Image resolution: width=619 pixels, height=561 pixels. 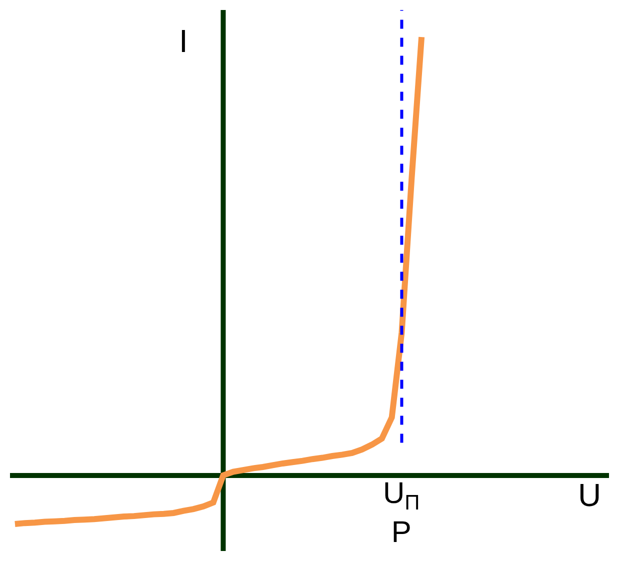 What do you see at coordinates (401, 513) in the screenshot?
I see `annotation: U$_{П}$ Р` at bounding box center [401, 513].